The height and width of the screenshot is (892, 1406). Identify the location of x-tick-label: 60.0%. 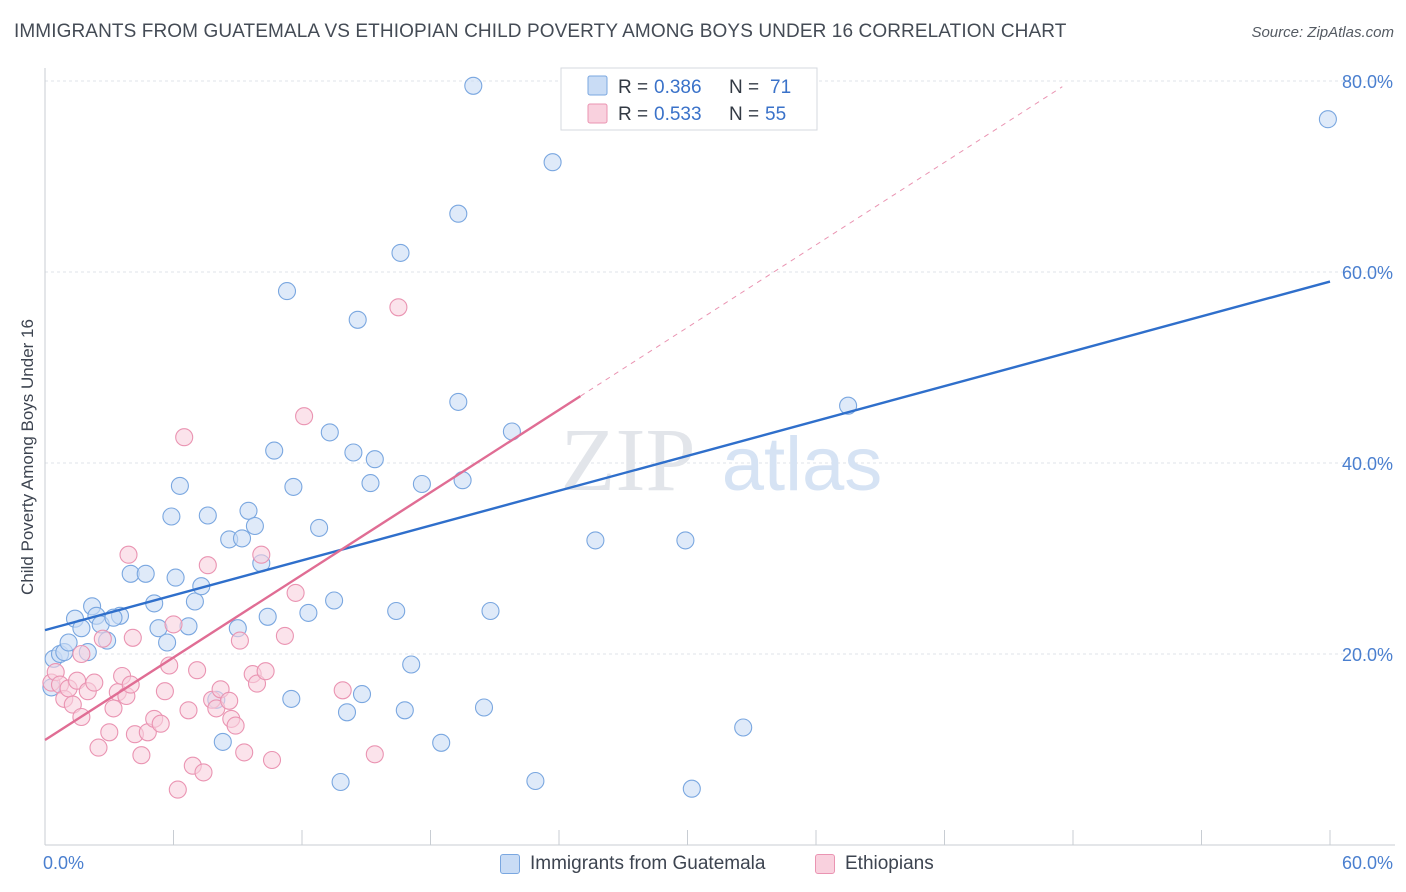
(1367, 863).